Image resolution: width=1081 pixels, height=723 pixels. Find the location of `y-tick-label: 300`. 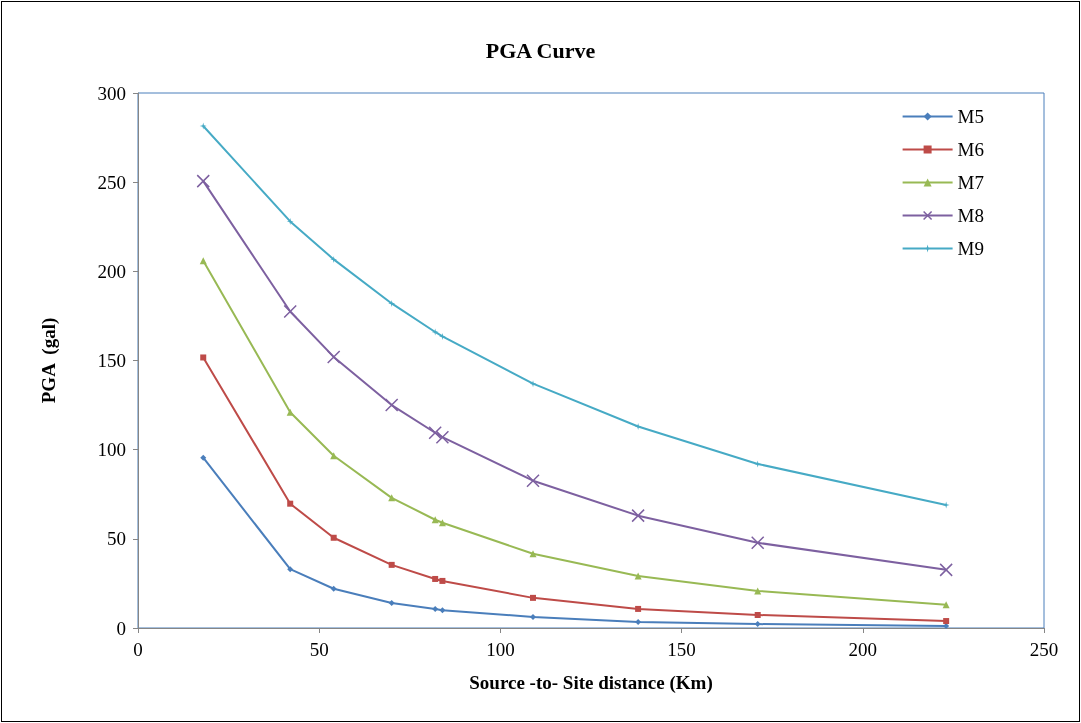

y-tick-label: 300 is located at coordinates (111, 93).